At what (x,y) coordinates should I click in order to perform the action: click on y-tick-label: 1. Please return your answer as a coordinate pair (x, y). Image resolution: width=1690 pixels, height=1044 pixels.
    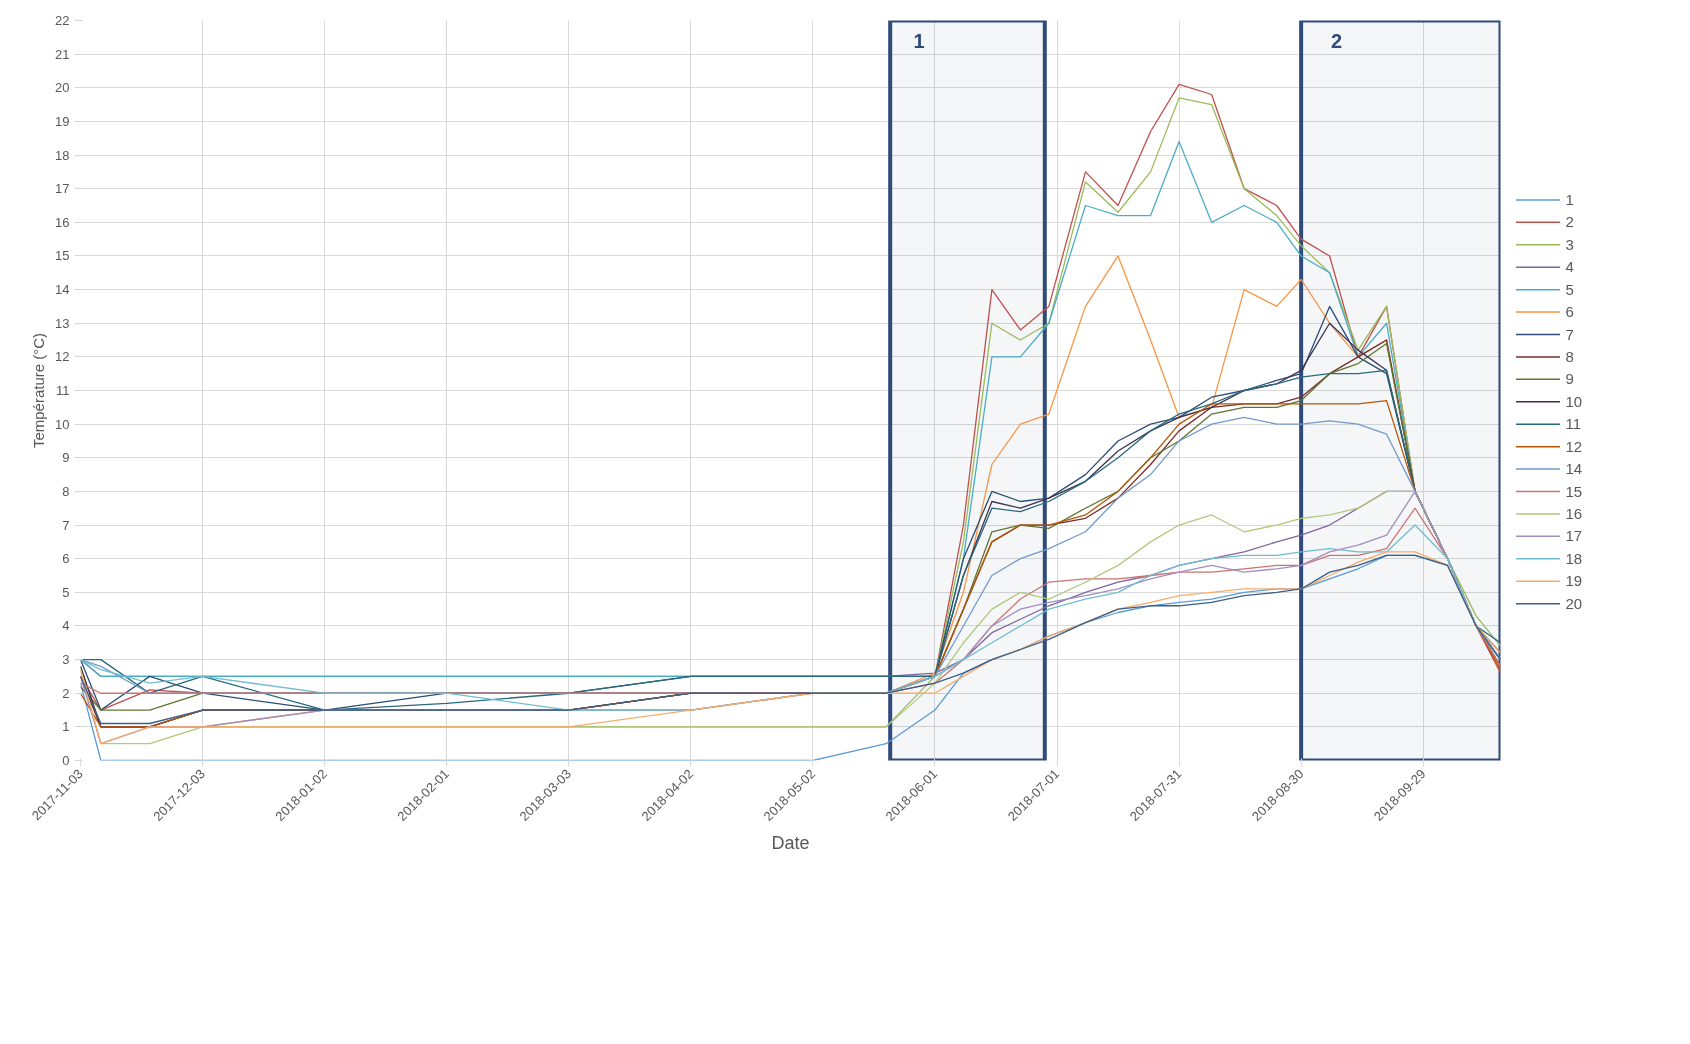
    Looking at the image, I should click on (66, 727).